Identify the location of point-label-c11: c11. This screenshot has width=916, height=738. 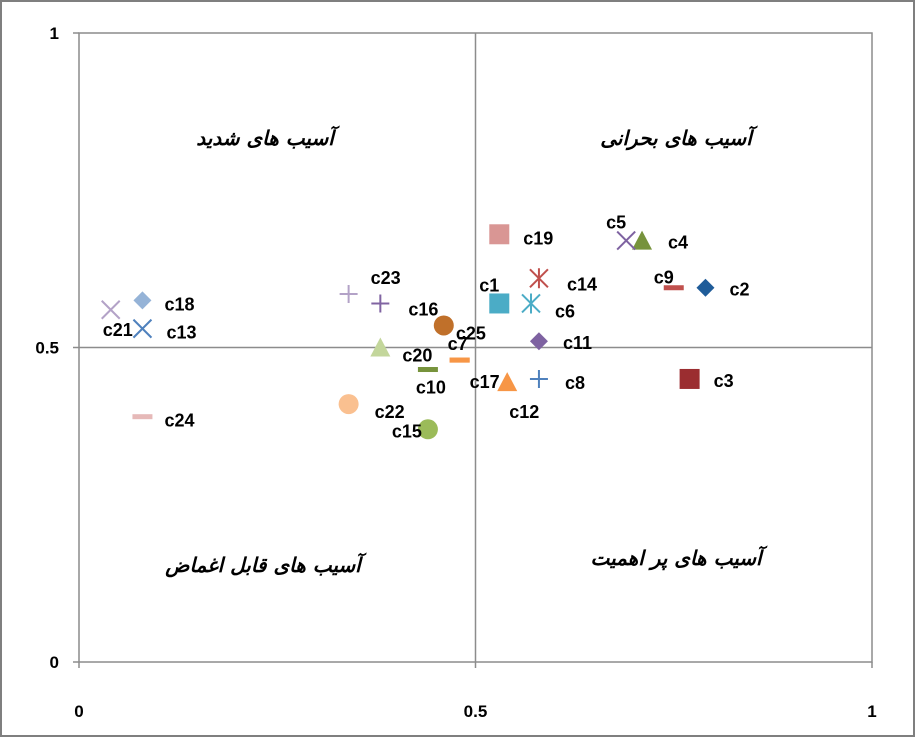
(577, 343).